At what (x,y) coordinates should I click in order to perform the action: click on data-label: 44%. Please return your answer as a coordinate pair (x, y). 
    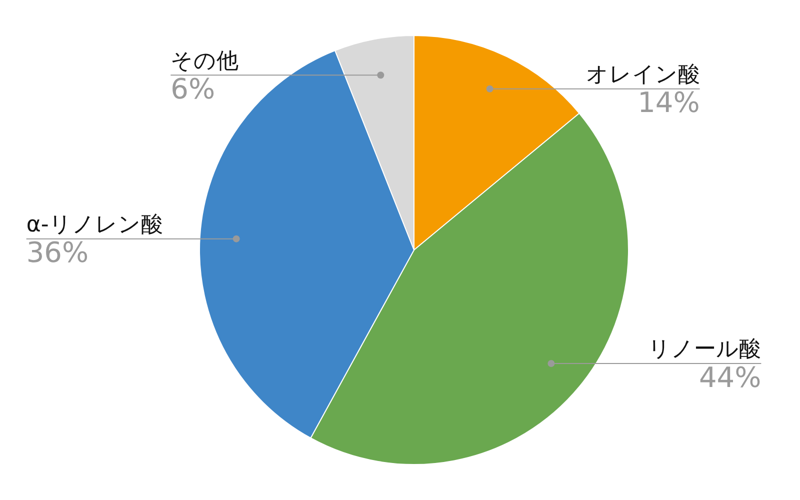
    Looking at the image, I should click on (730, 377).